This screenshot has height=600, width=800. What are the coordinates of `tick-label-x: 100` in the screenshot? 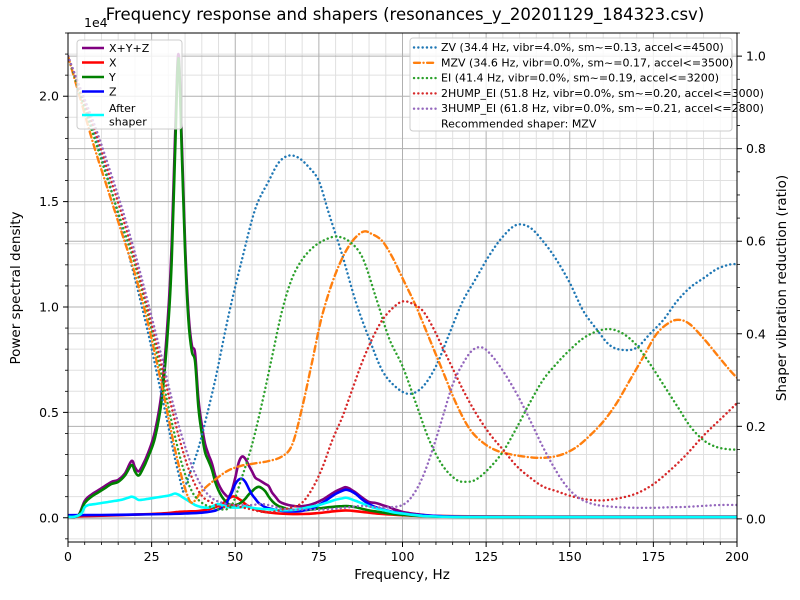 It's located at (403, 556).